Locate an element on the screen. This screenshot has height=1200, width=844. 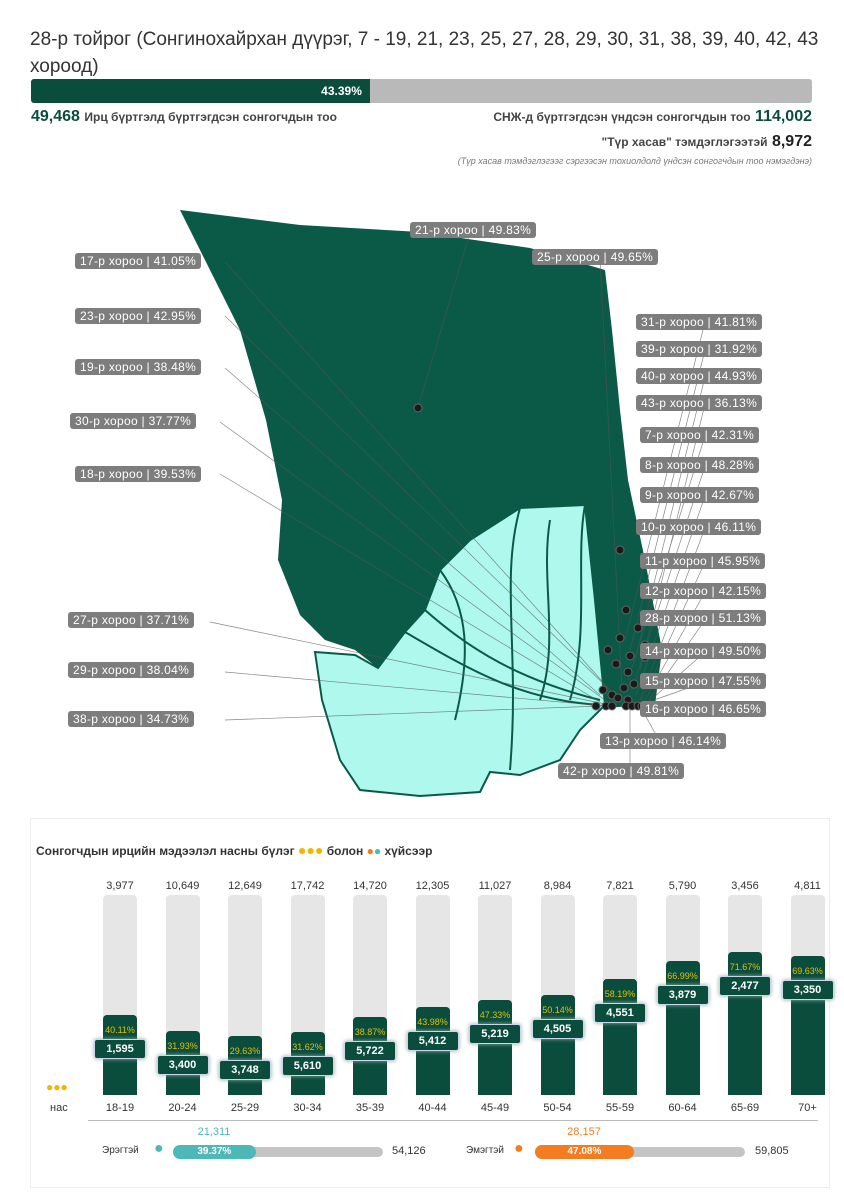
percent-label: 69.63% is located at coordinates (807, 970).